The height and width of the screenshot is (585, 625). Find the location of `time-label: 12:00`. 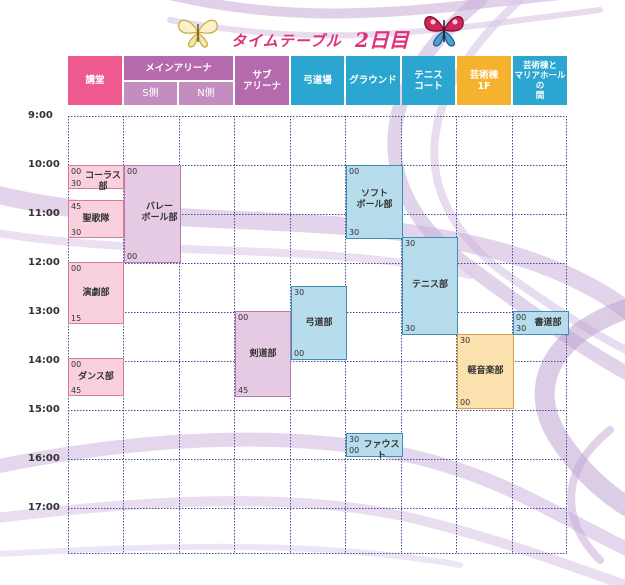

time-label: 12:00 is located at coordinates (44, 262).